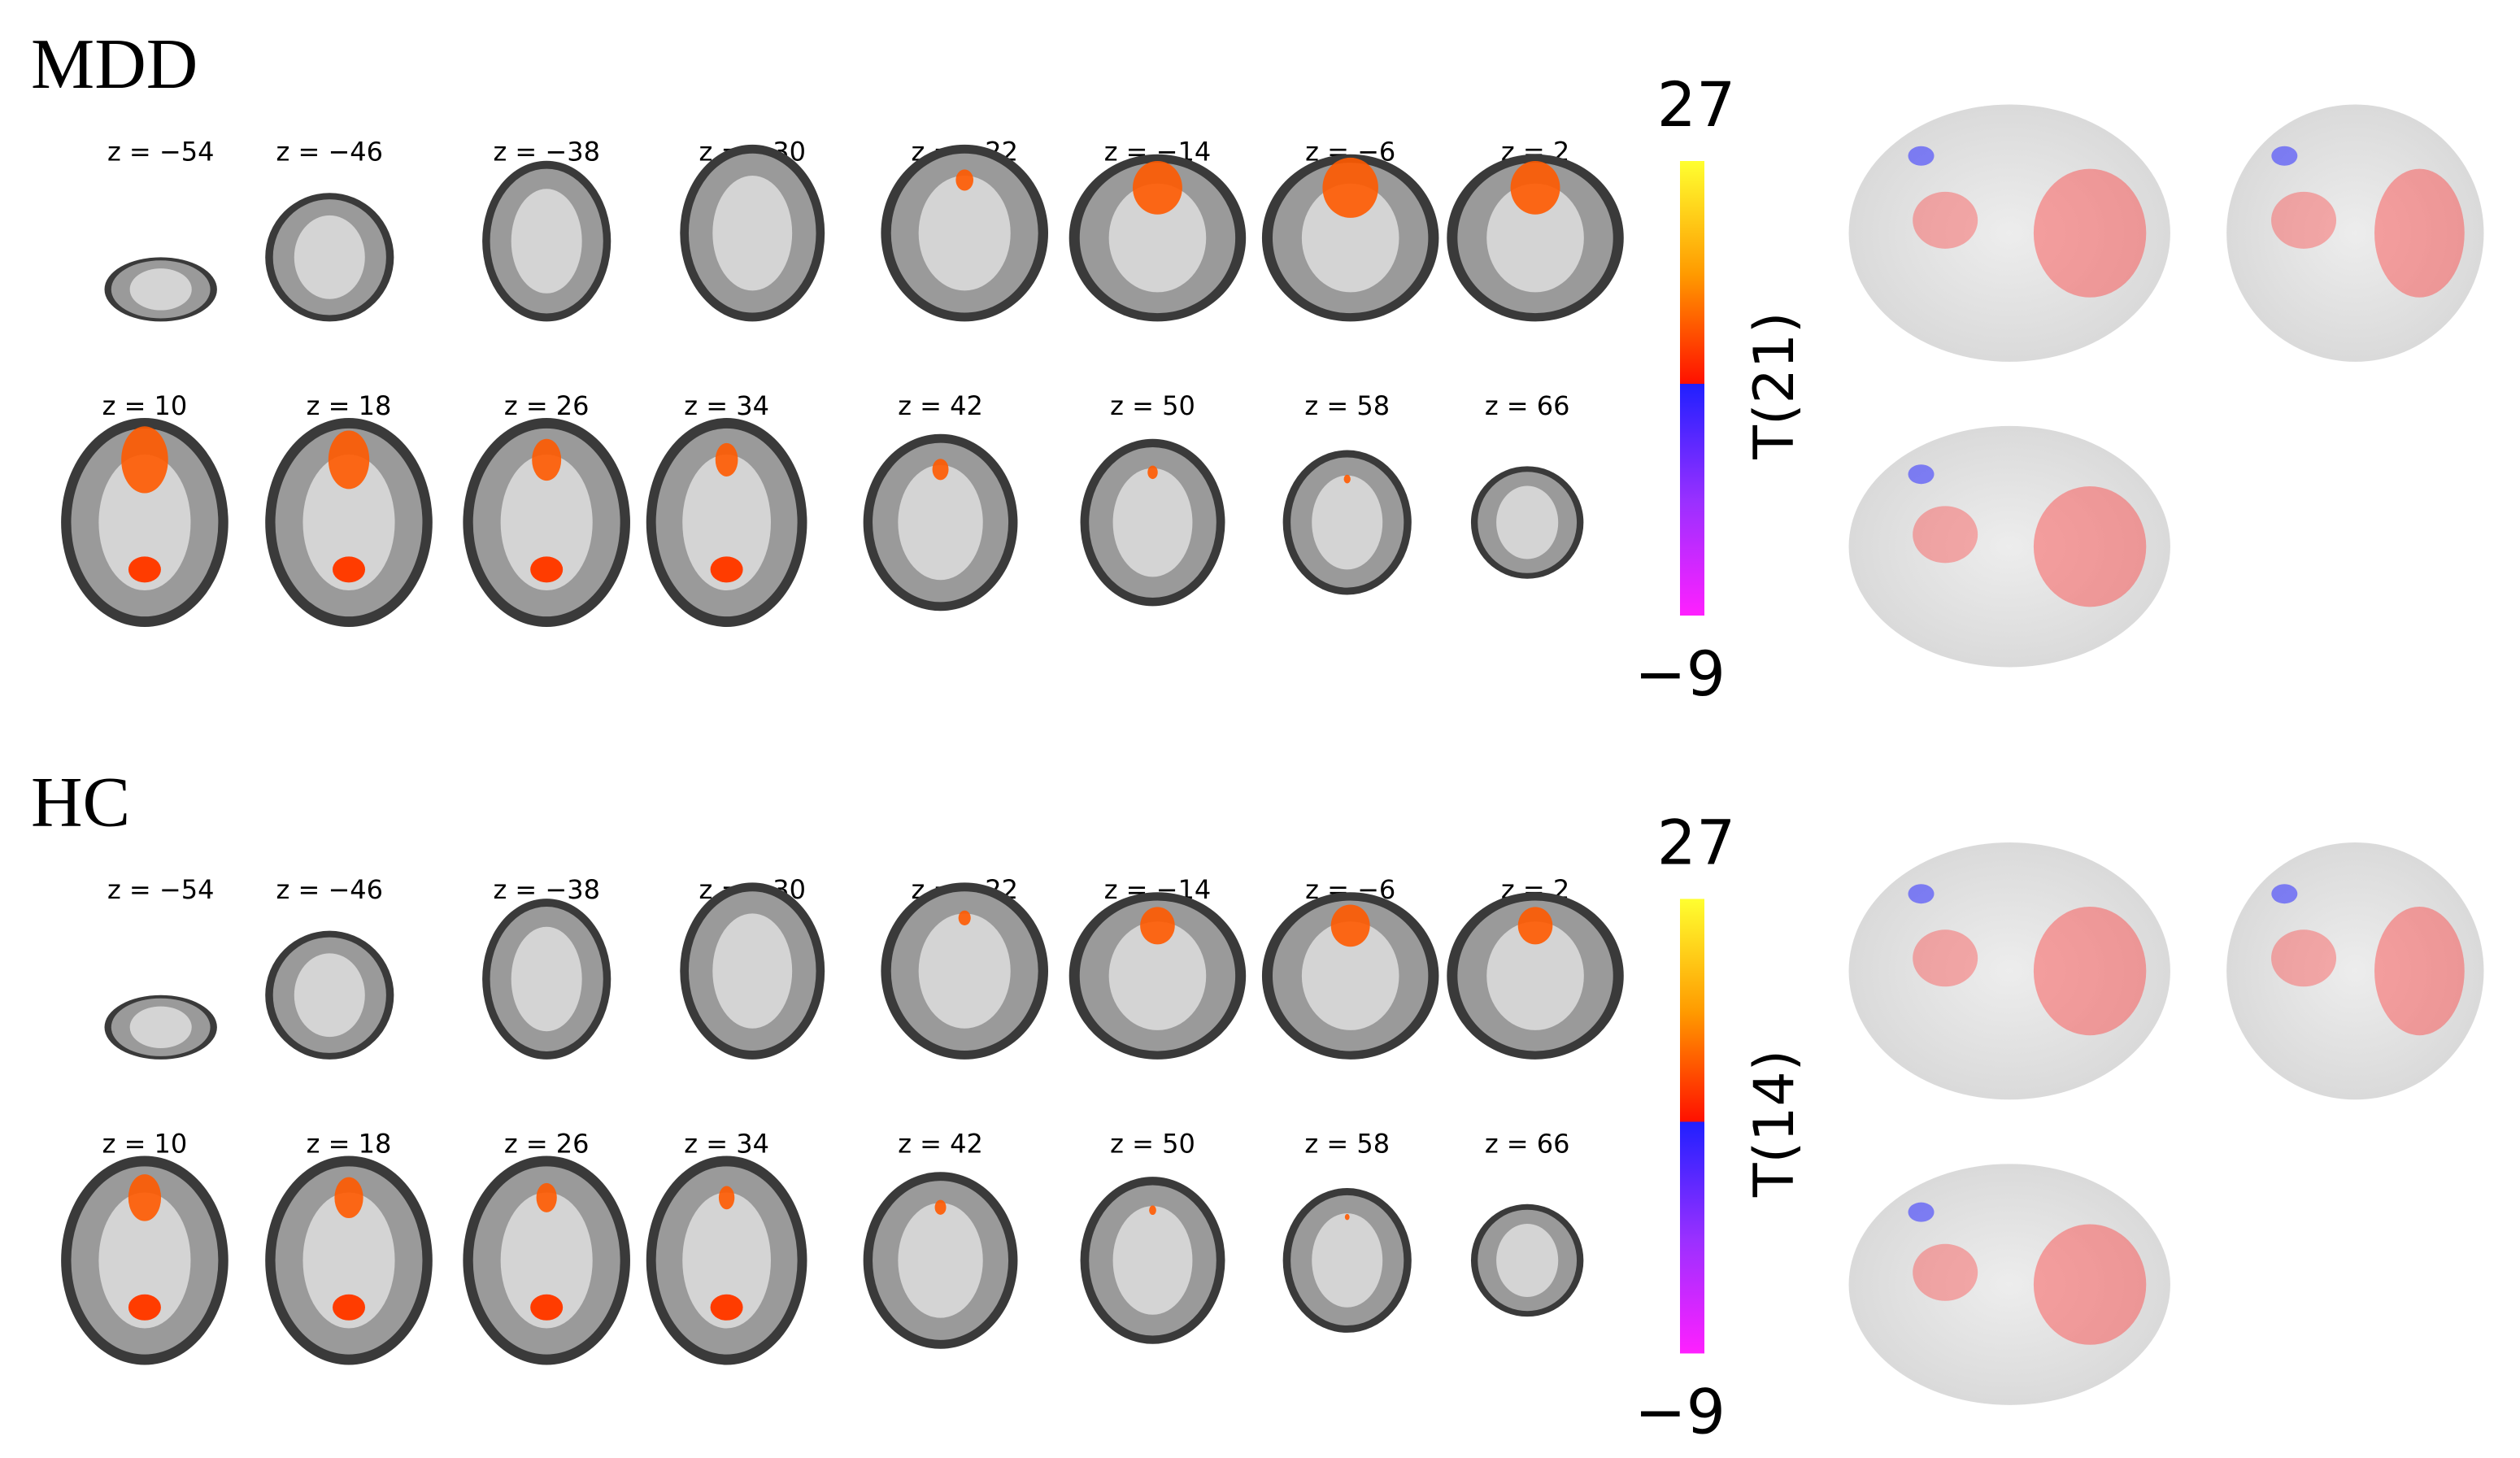 This screenshot has height=1458, width=2520. What do you see at coordinates (350, 406) in the screenshot?
I see `slice-label: z = 18` at bounding box center [350, 406].